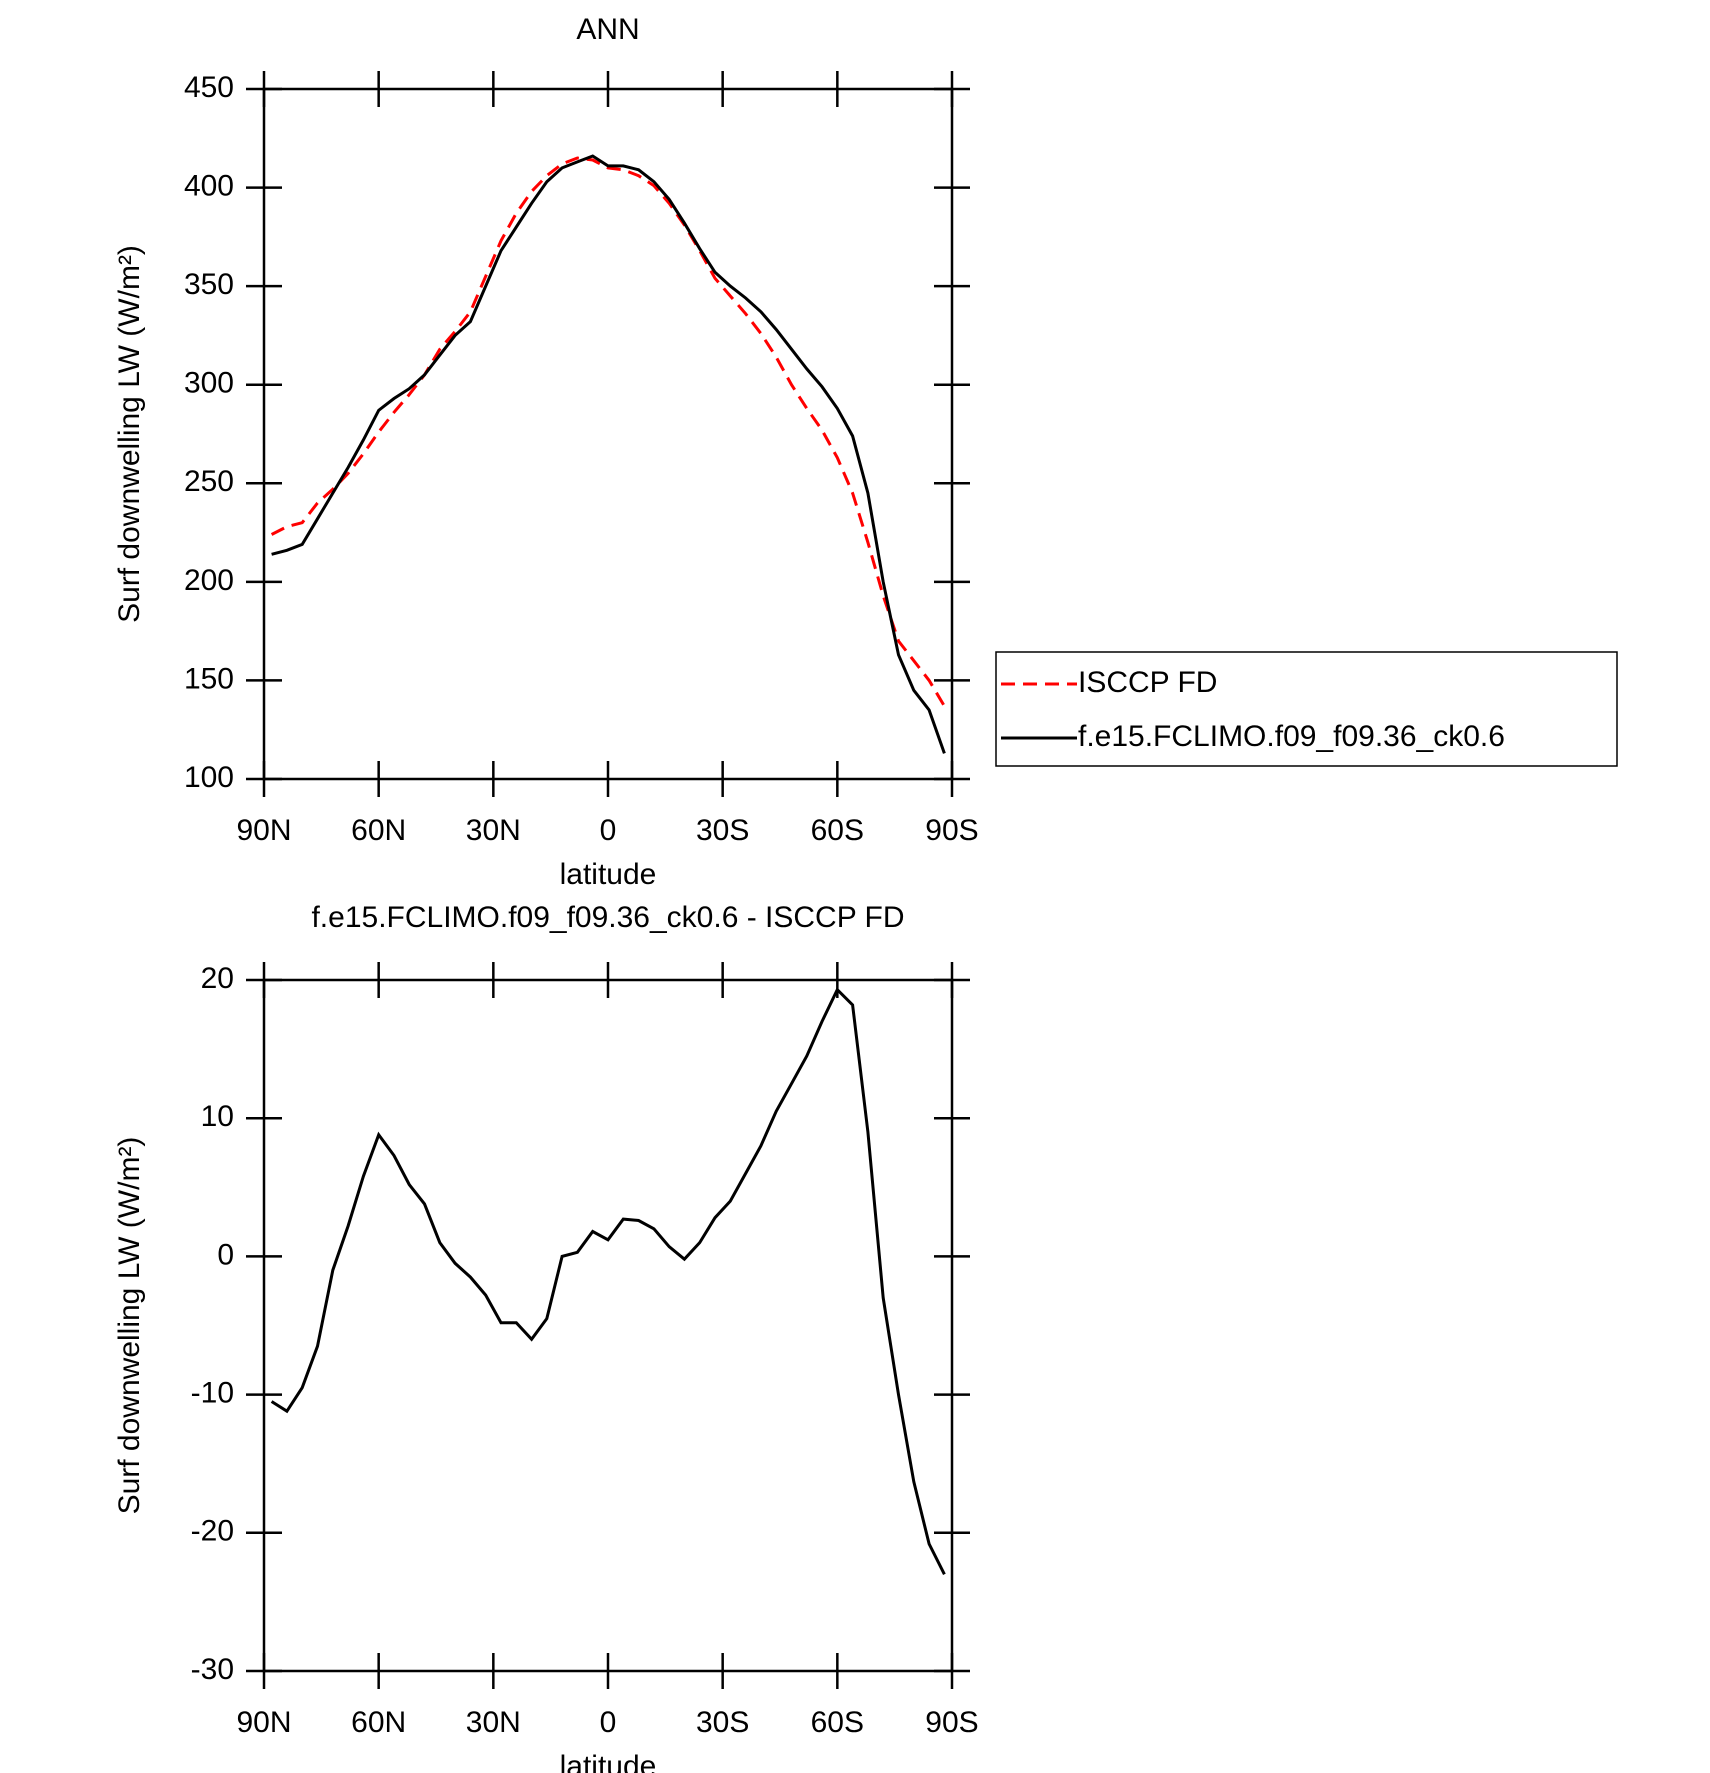 The height and width of the screenshot is (1773, 1710). I want to click on y-tick-label: 200, so click(209, 580).